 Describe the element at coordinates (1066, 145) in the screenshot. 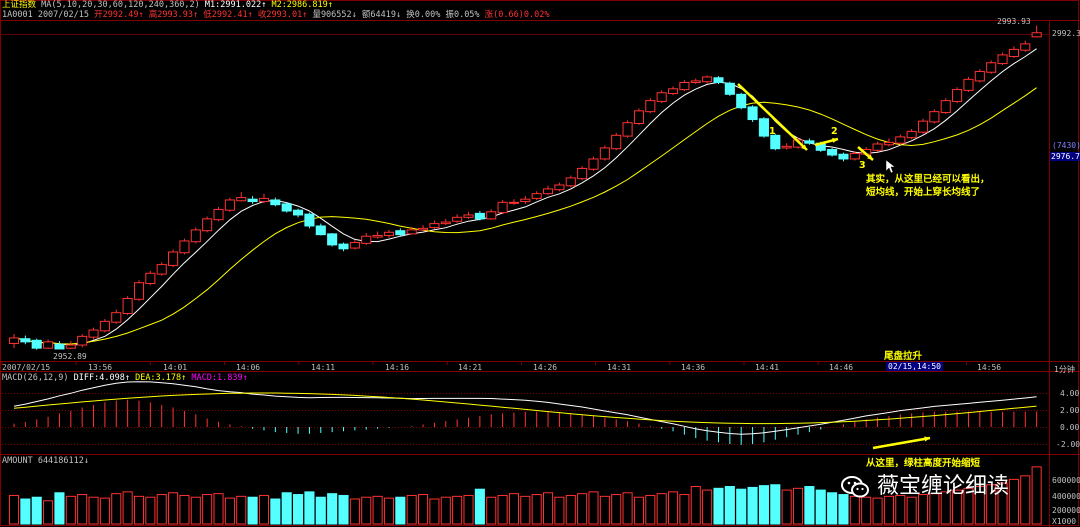

I see `price-mid-label: (7430)` at that location.